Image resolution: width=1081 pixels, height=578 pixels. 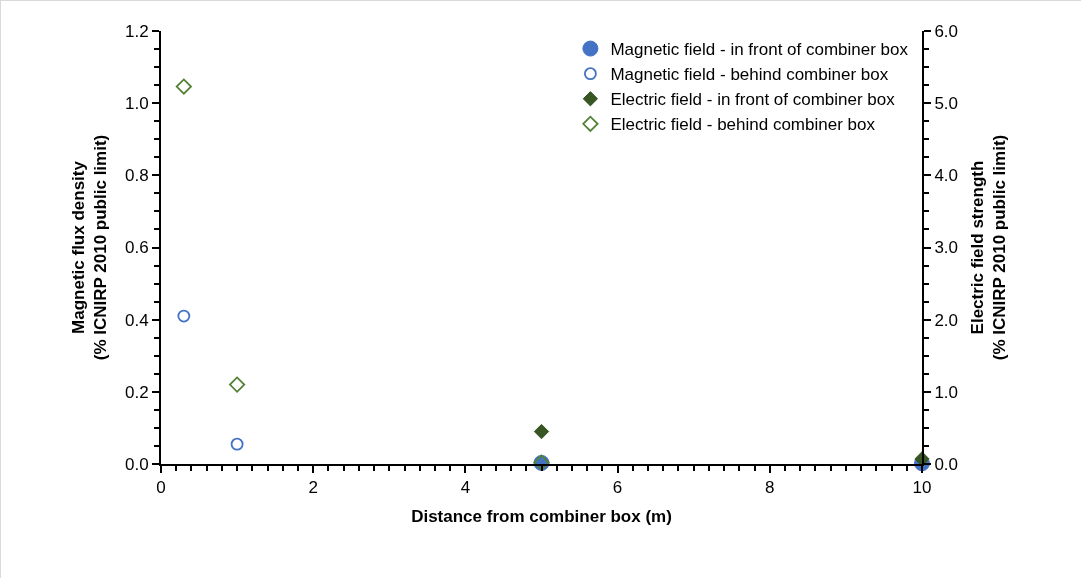 What do you see at coordinates (136, 464) in the screenshot?
I see `y-tick-label: 0.0` at bounding box center [136, 464].